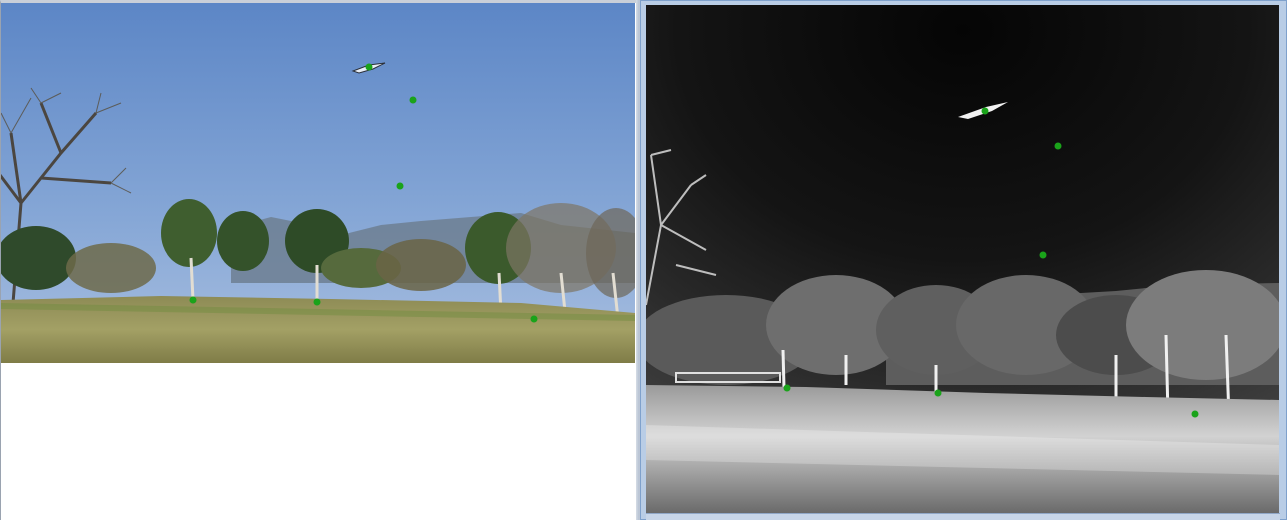  Describe the element at coordinates (318, 248) in the screenshot. I see `treeline` at that location.